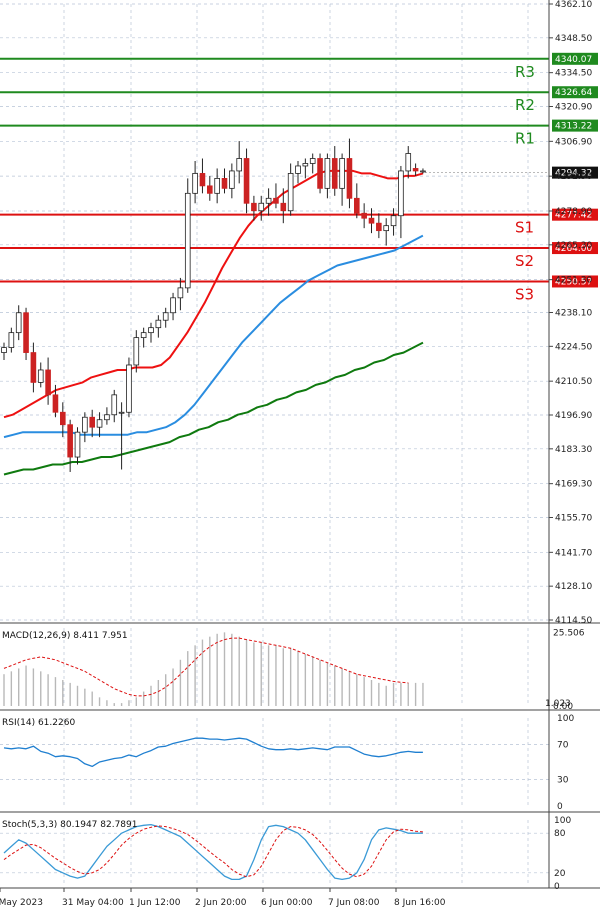  I want to click on y-tick-label: 4265.30, so click(573, 246).